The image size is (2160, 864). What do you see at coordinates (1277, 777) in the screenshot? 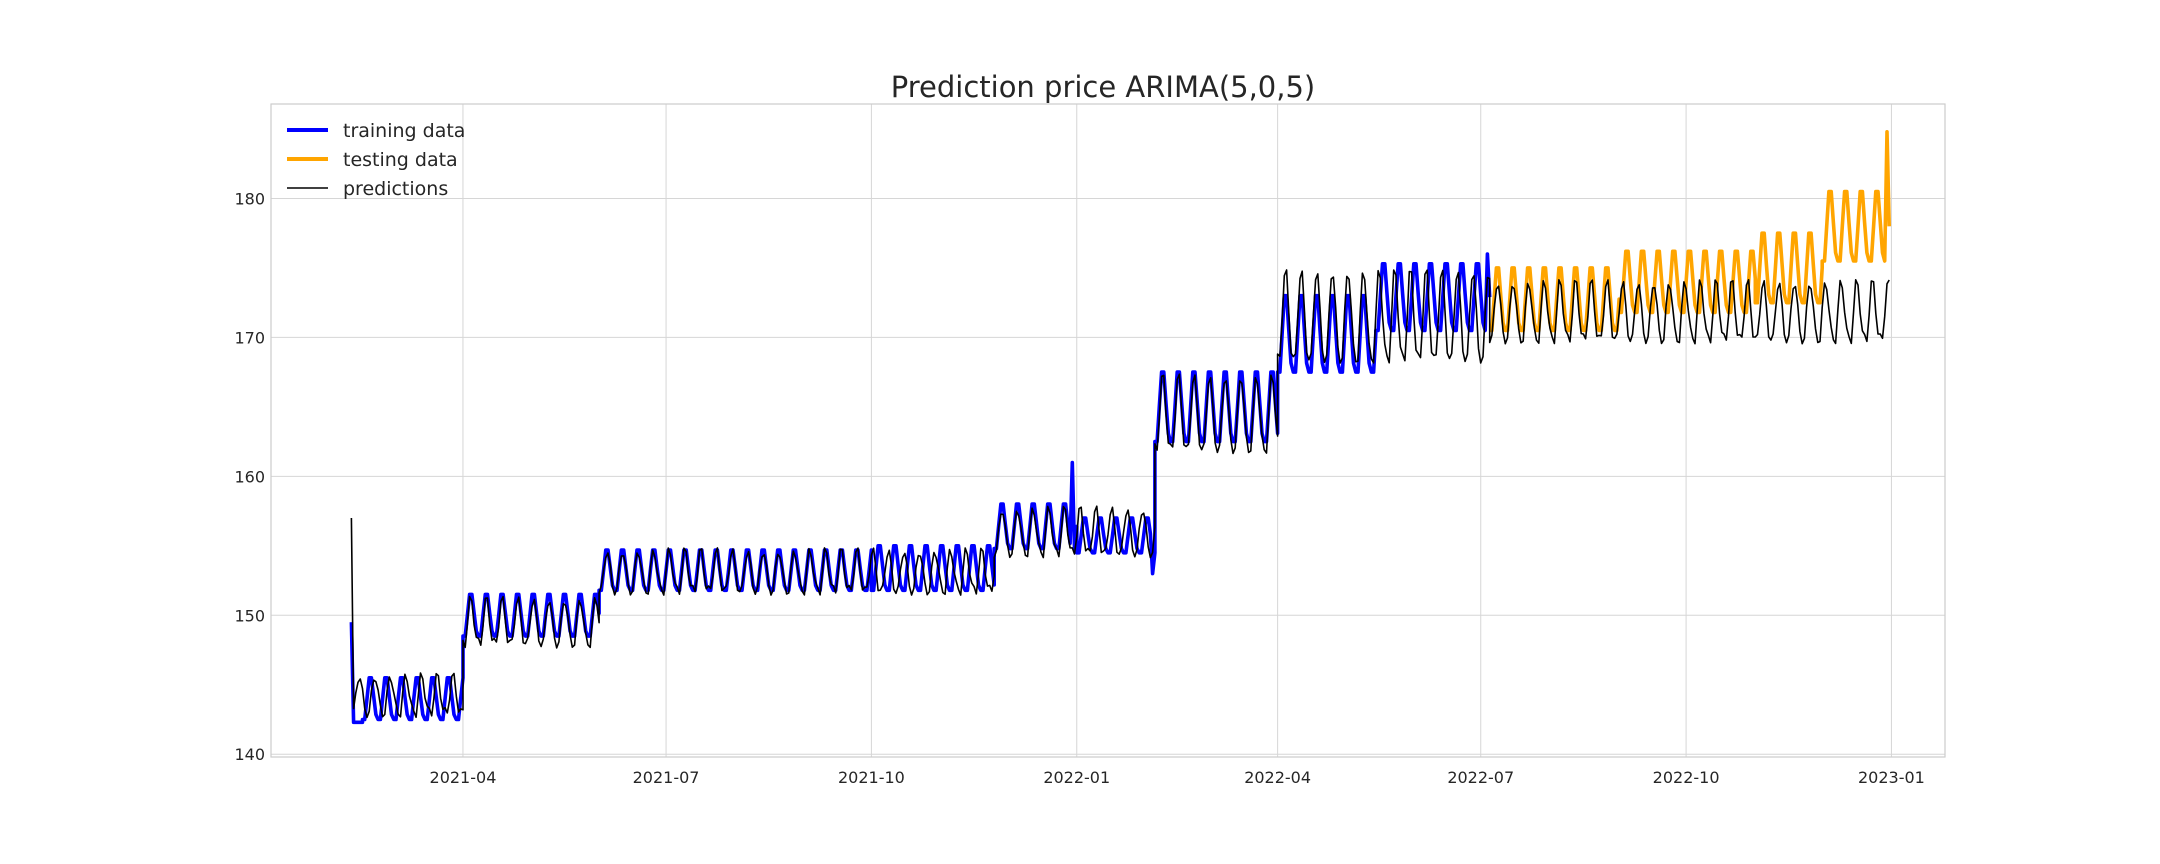
I see `x-tick-label: 2022-04` at bounding box center [1277, 777].